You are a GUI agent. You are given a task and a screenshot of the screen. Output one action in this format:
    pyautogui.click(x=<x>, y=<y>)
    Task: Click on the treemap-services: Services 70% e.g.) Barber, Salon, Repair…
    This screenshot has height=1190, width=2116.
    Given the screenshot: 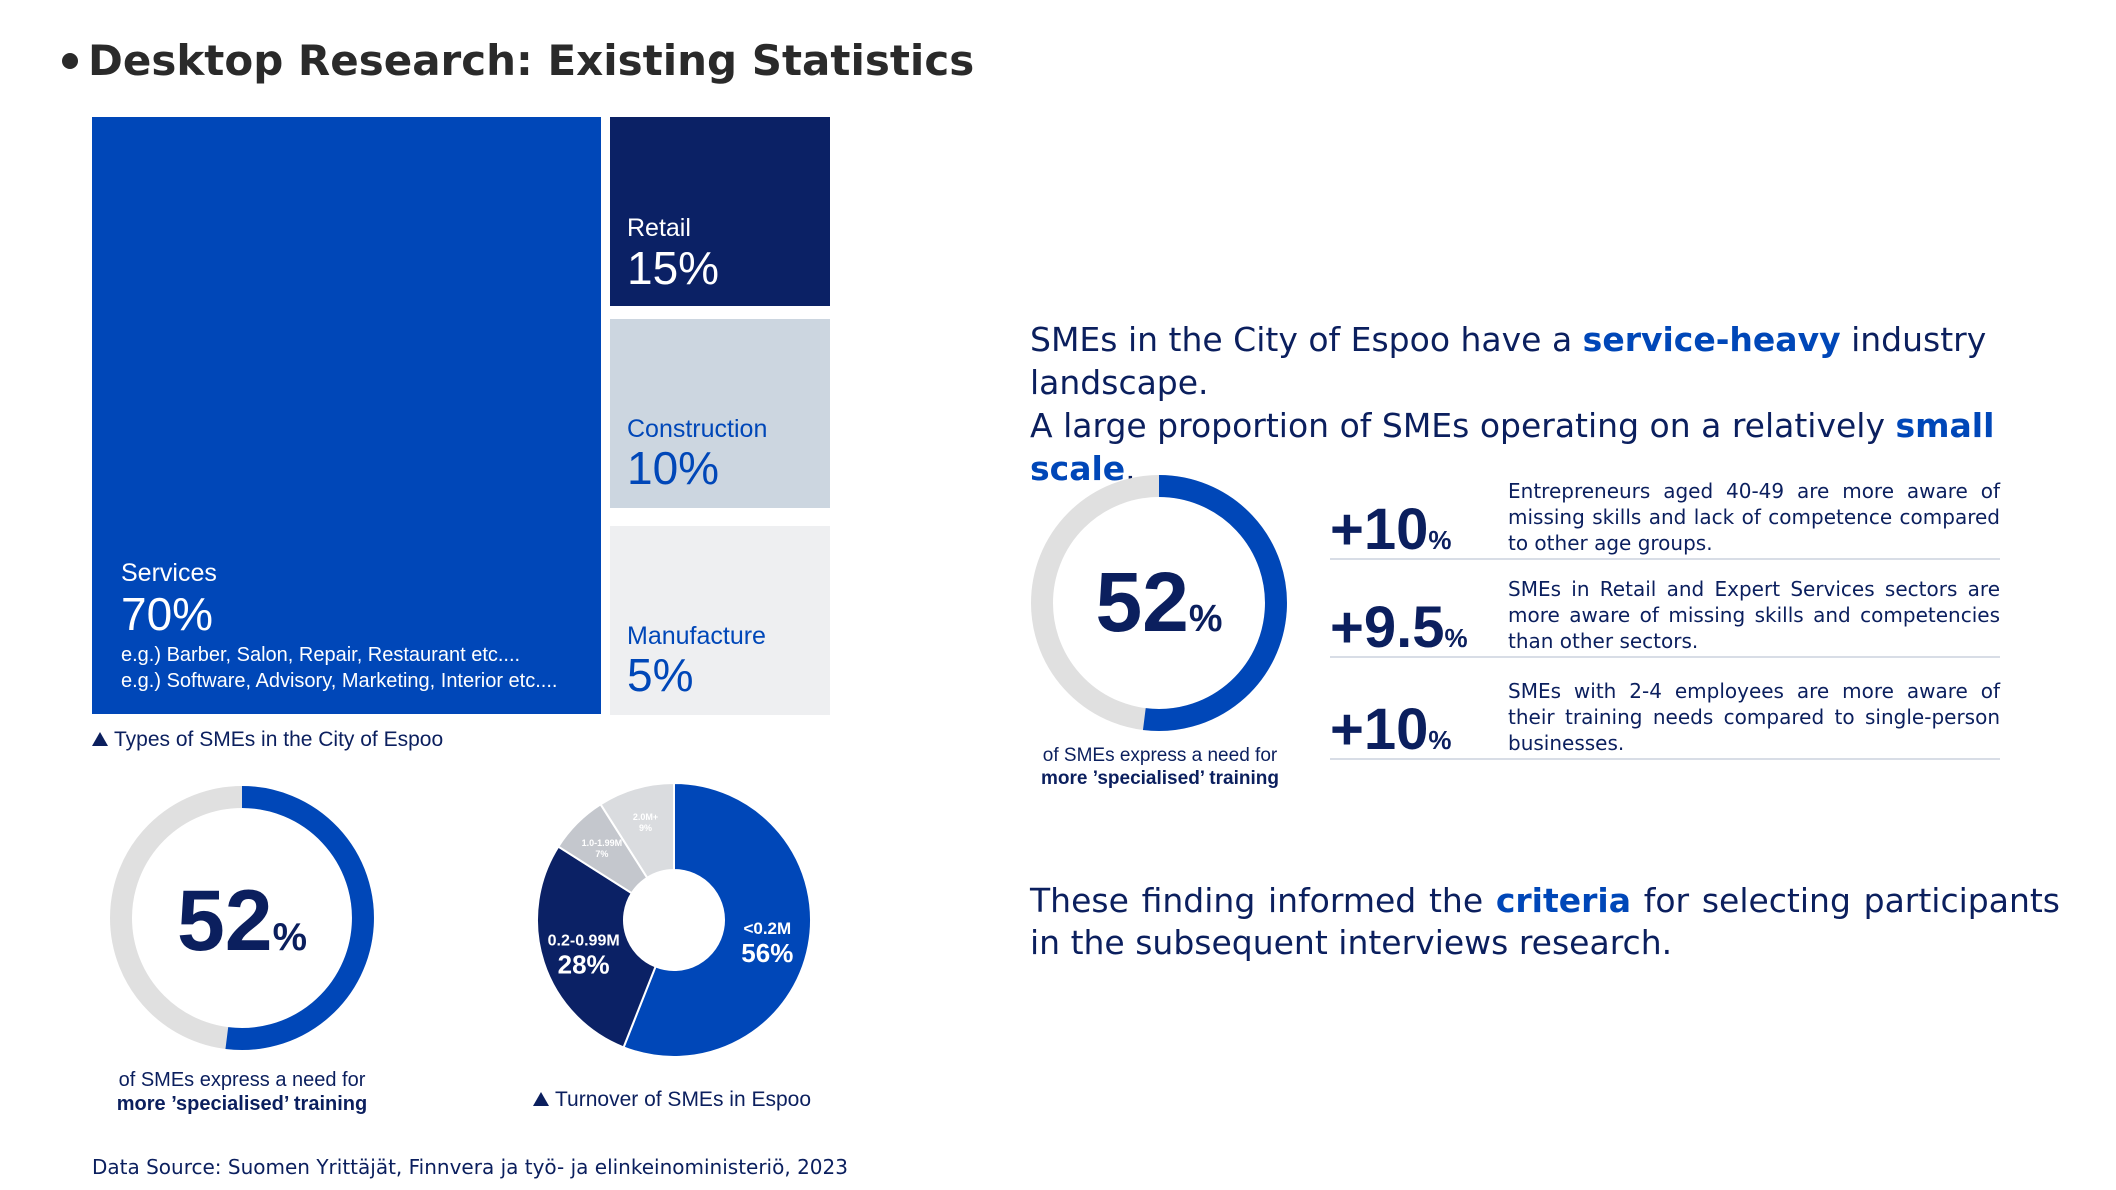 What is the action you would take?
    pyautogui.click(x=346, y=415)
    